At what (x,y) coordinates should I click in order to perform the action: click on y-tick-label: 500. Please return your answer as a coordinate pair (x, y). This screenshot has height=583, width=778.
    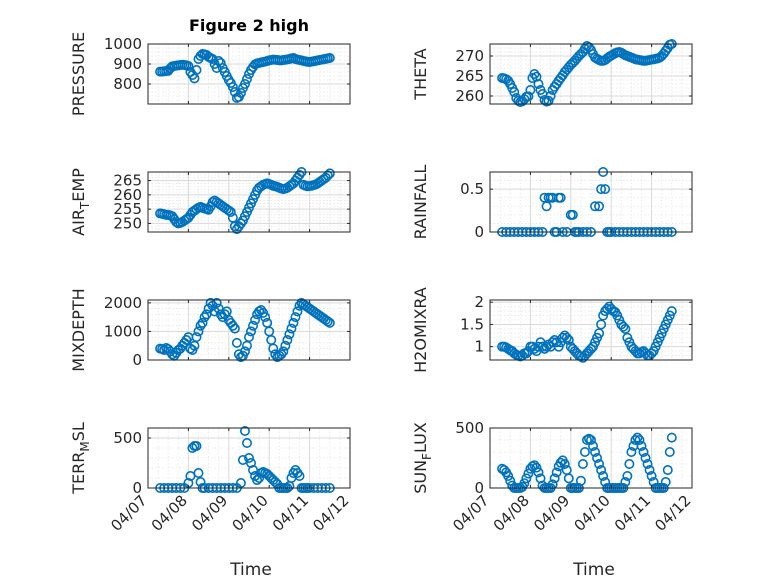
    Looking at the image, I should click on (127, 438).